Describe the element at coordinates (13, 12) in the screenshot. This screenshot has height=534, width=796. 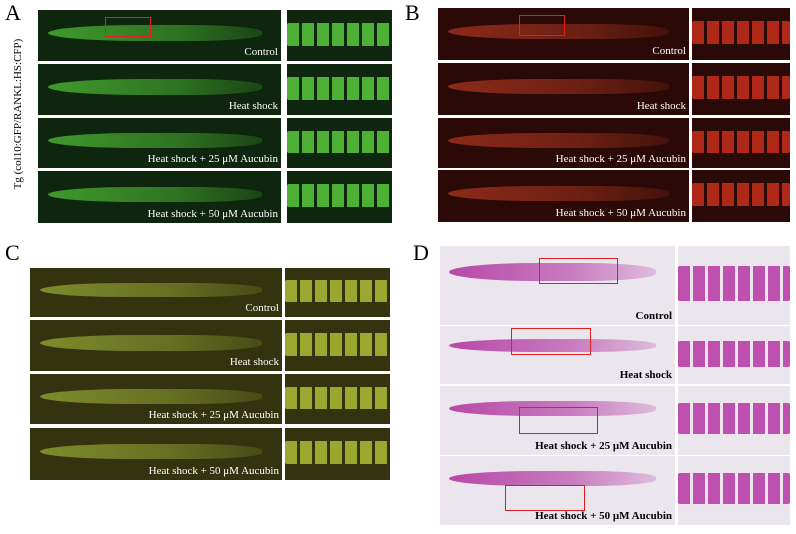
I see `panel-letter: A` at that location.